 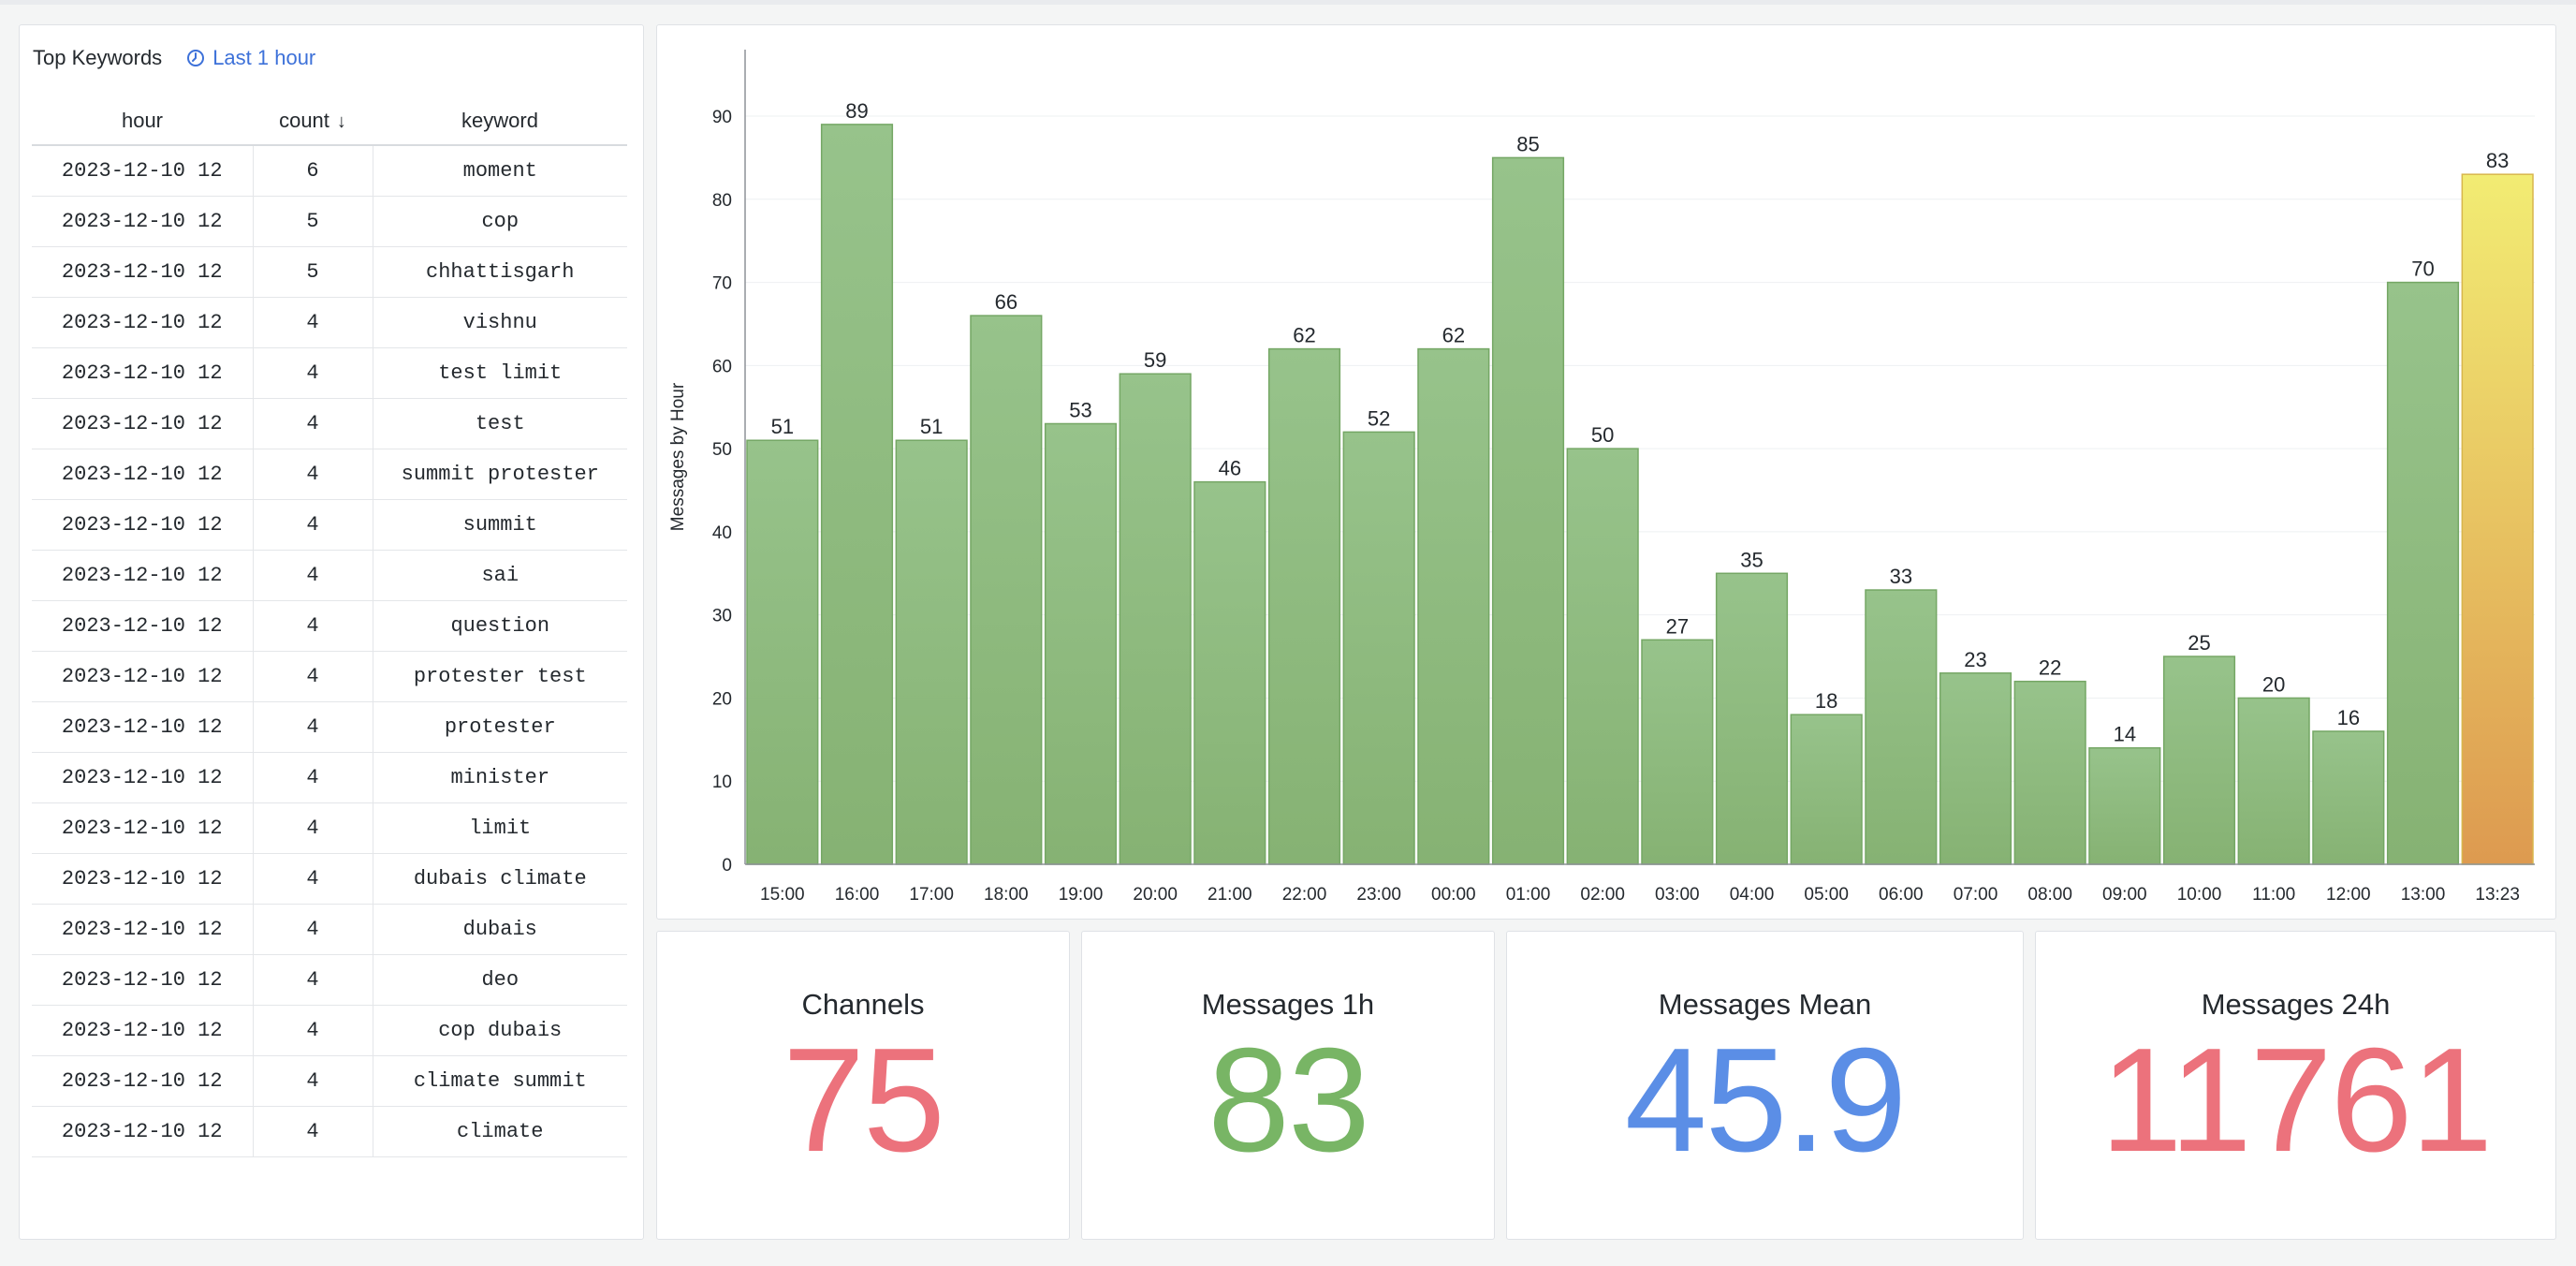 I want to click on table-row: 2023-12-10 12 4 protester test, so click(x=330, y=676).